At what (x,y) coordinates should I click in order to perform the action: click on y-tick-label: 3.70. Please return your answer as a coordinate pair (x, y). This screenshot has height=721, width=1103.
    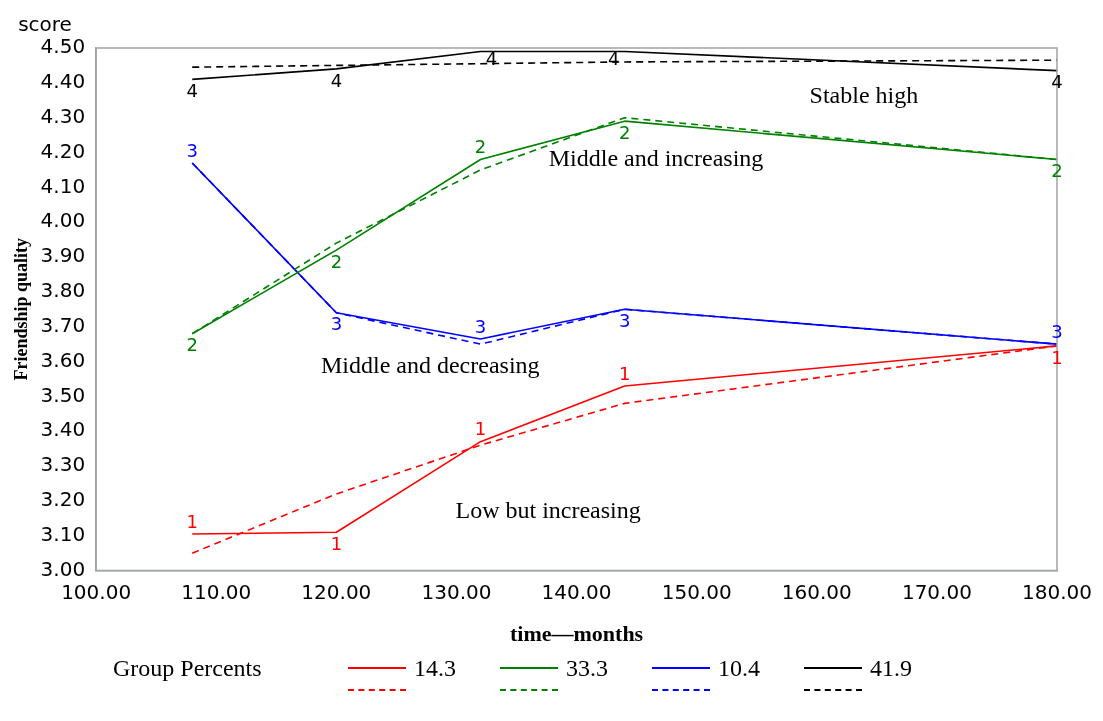
    Looking at the image, I should click on (63, 324).